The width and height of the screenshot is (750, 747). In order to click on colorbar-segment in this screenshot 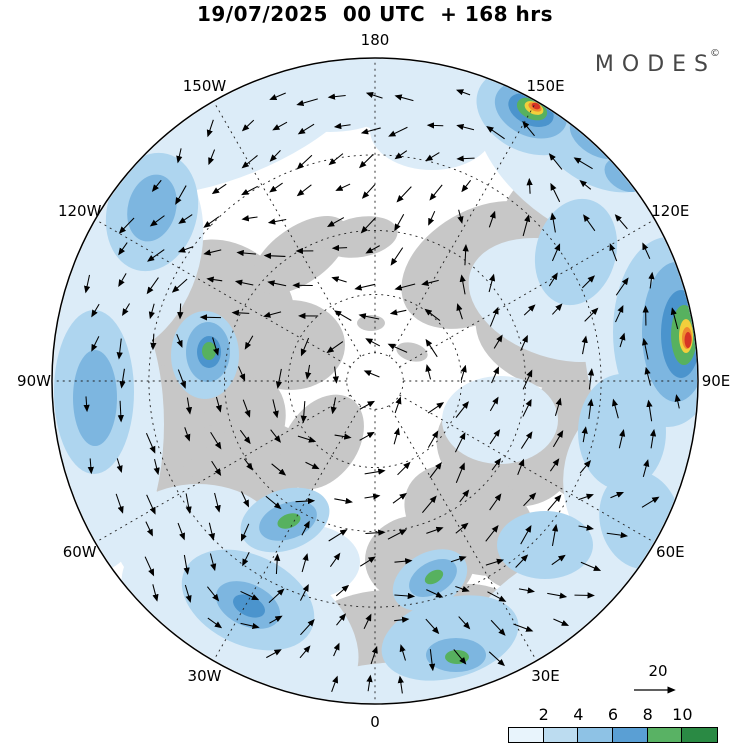, I will do `click(595, 735)`.